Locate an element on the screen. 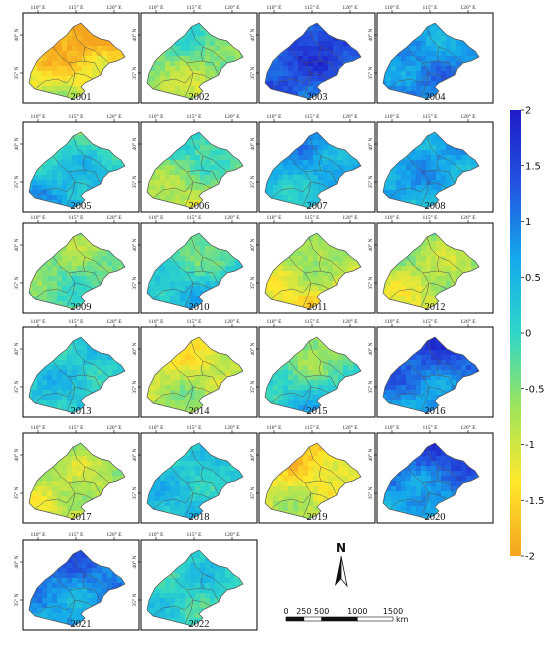 This screenshot has height=648, width=550. year-label: 2019 is located at coordinates (317, 517).